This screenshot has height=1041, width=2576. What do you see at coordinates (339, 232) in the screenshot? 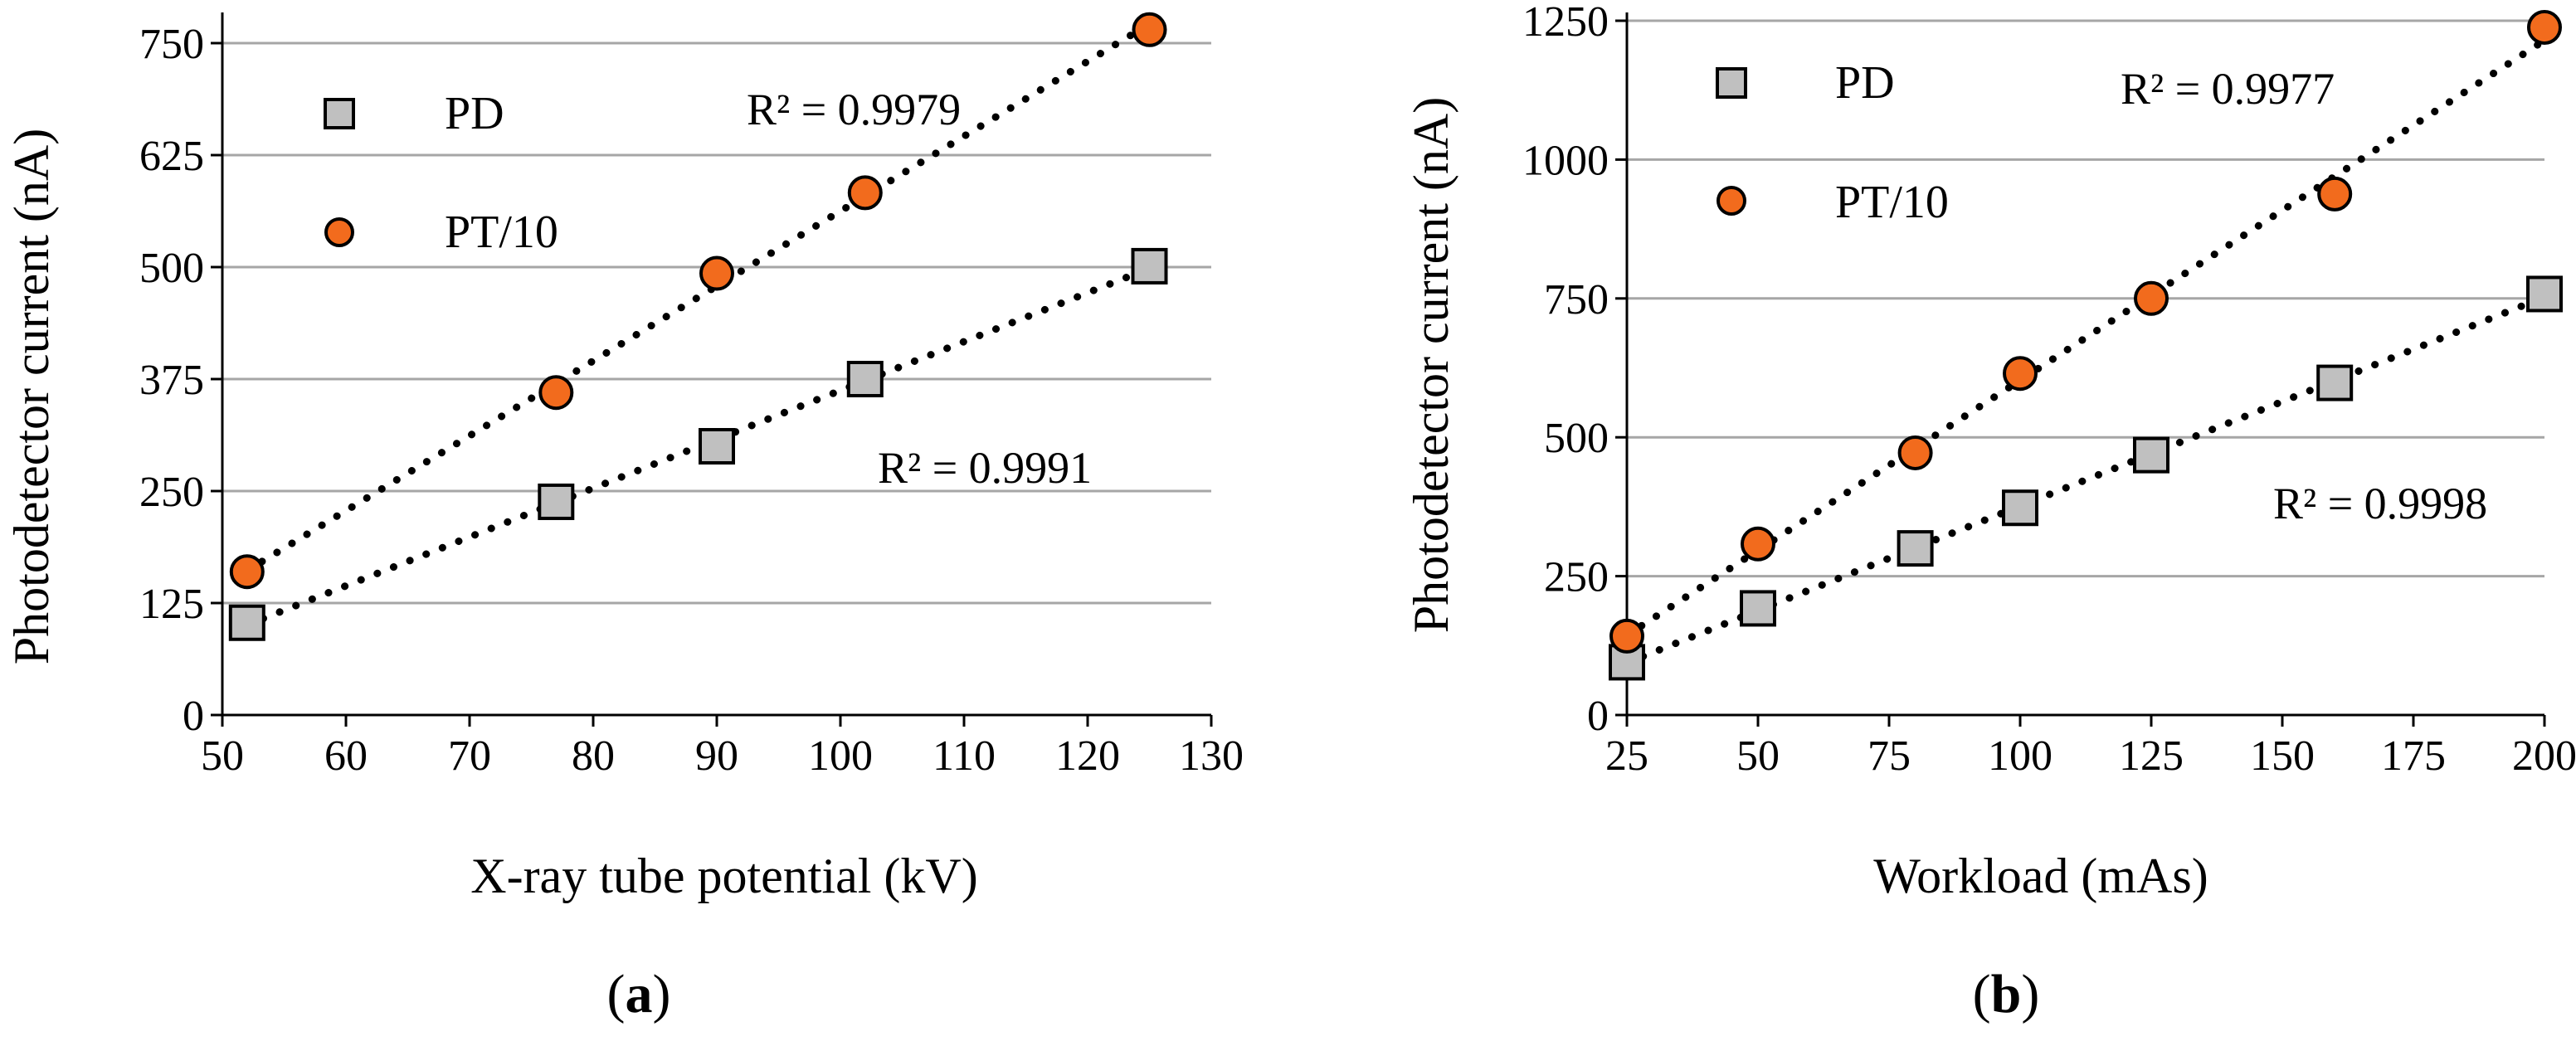
I see `panel-a-legend-pt-marker` at bounding box center [339, 232].